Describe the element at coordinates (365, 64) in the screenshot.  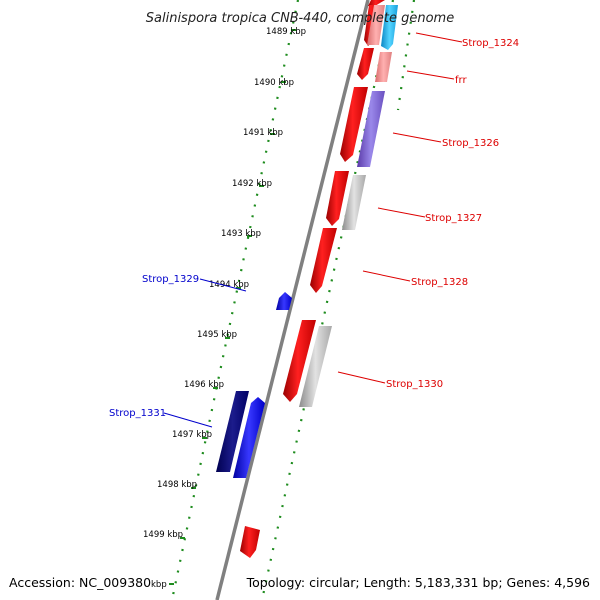
I see `gene-feature-frr` at that location.